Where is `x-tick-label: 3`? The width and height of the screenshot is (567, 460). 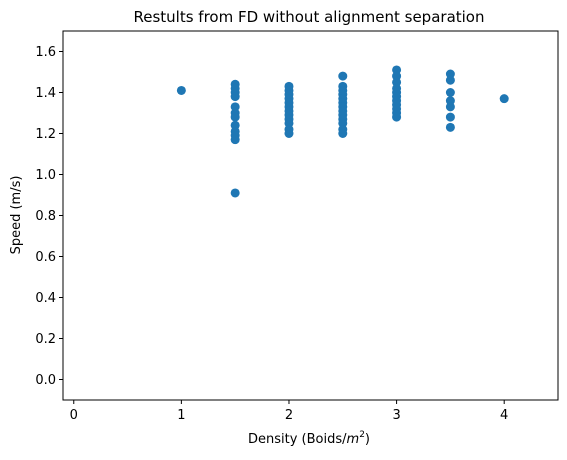
x-tick-label: 3 is located at coordinates (396, 415).